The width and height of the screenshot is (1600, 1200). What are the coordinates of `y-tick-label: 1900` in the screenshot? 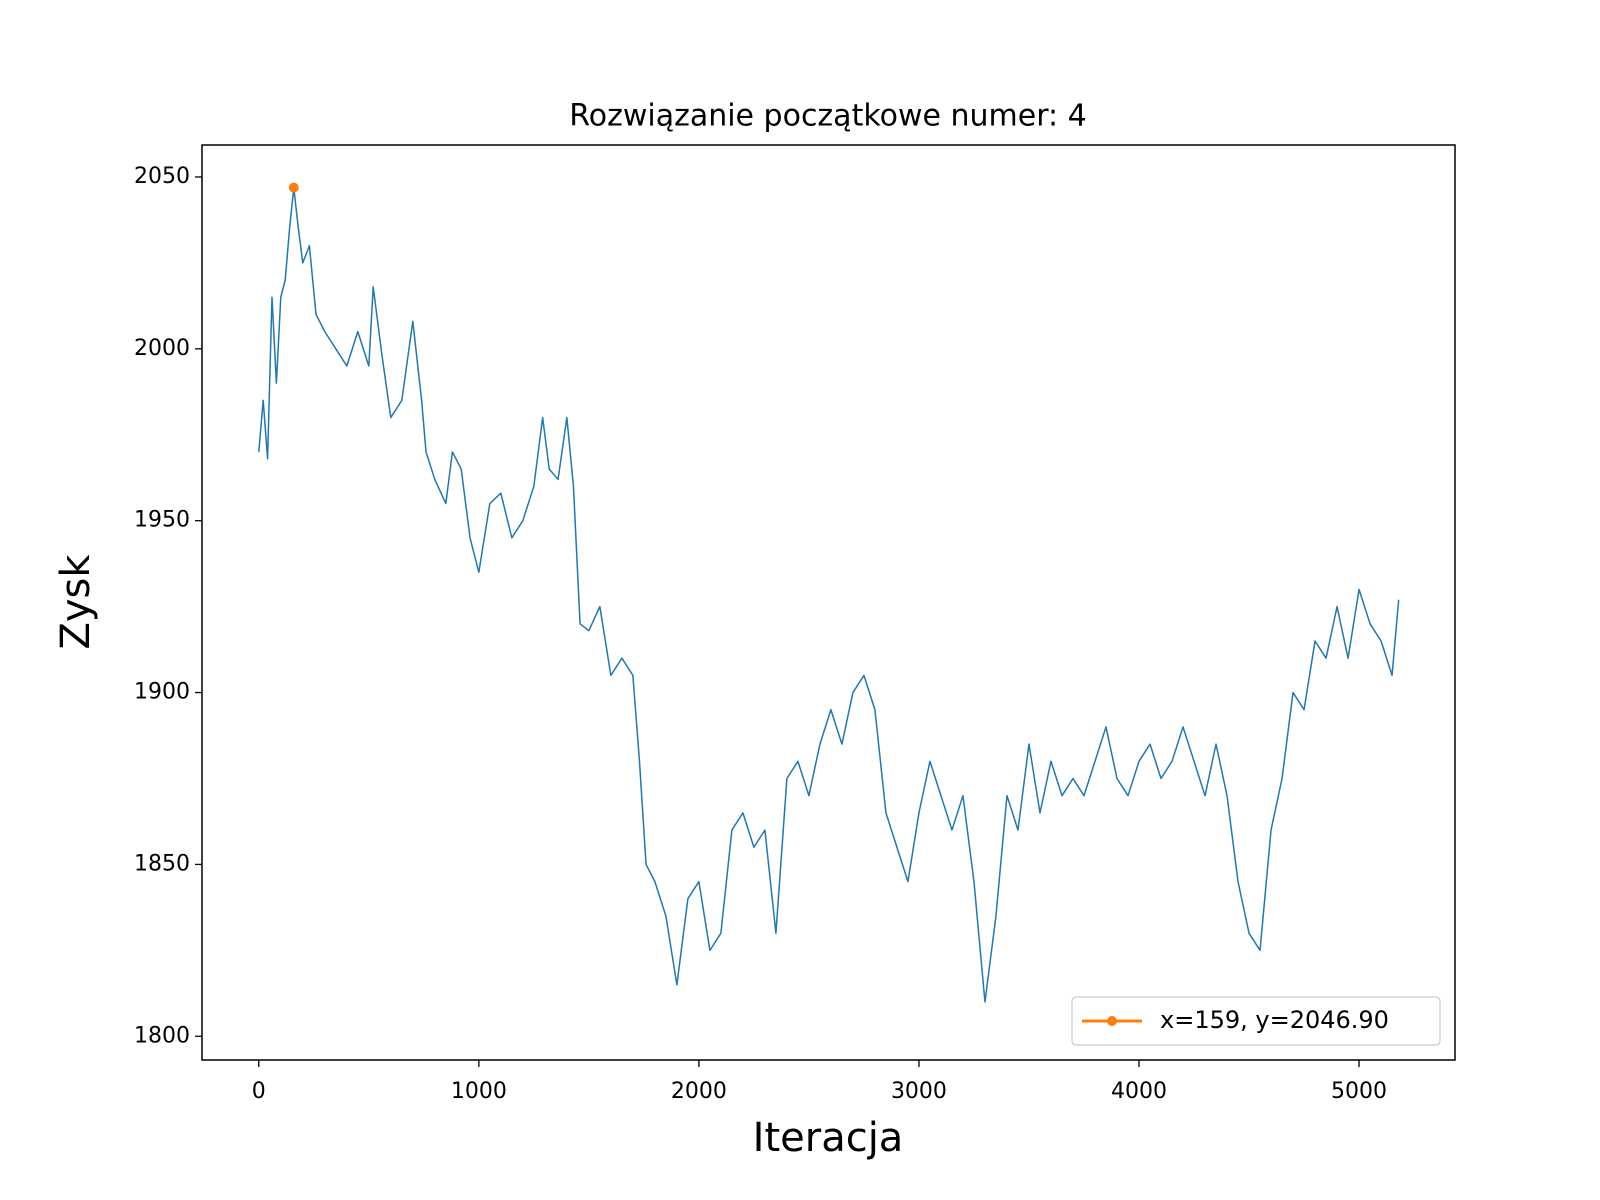 It's located at (162, 692).